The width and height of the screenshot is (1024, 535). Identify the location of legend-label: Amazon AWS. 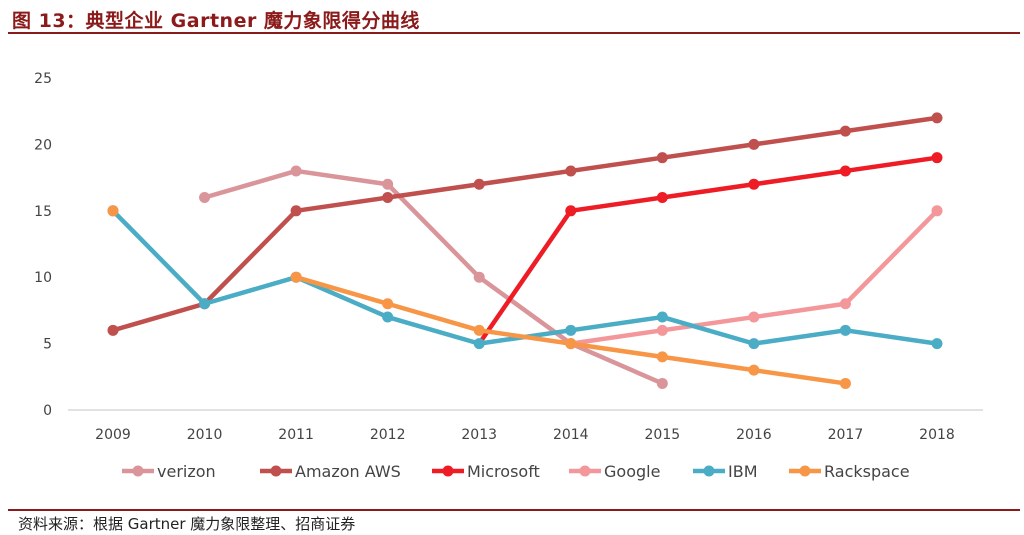
(348, 471).